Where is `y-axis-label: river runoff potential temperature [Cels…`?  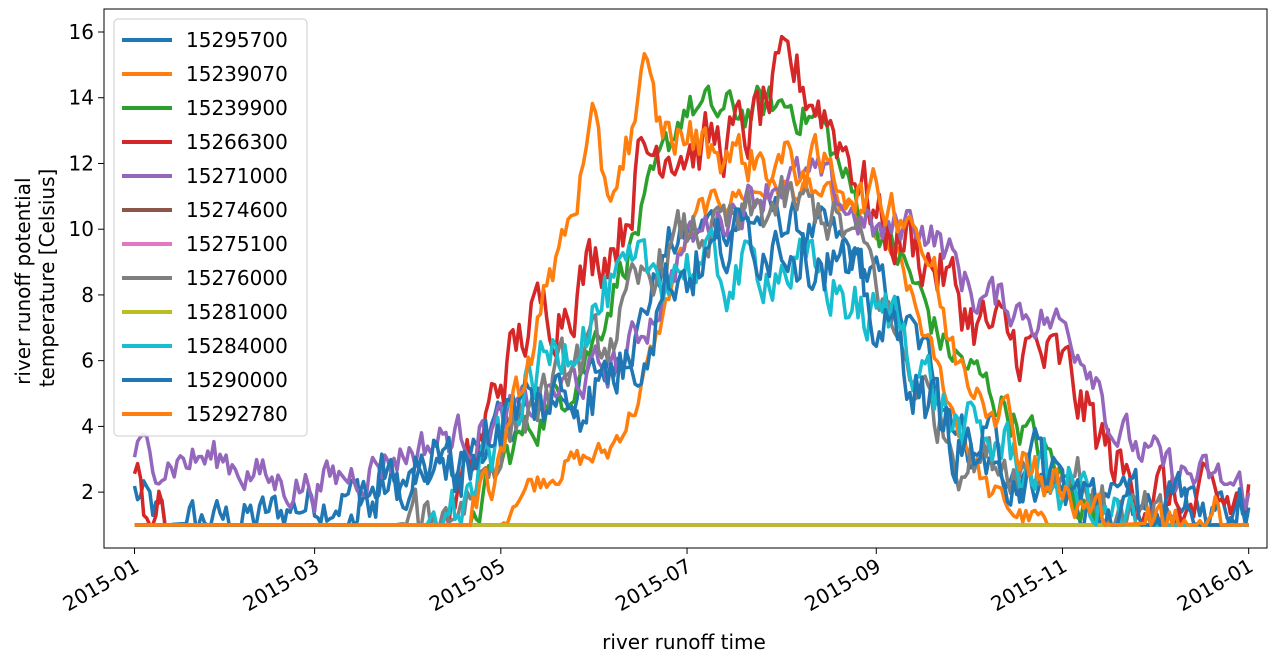
y-axis-label: river runoff potential temperature [Cels… is located at coordinates (35, 278).